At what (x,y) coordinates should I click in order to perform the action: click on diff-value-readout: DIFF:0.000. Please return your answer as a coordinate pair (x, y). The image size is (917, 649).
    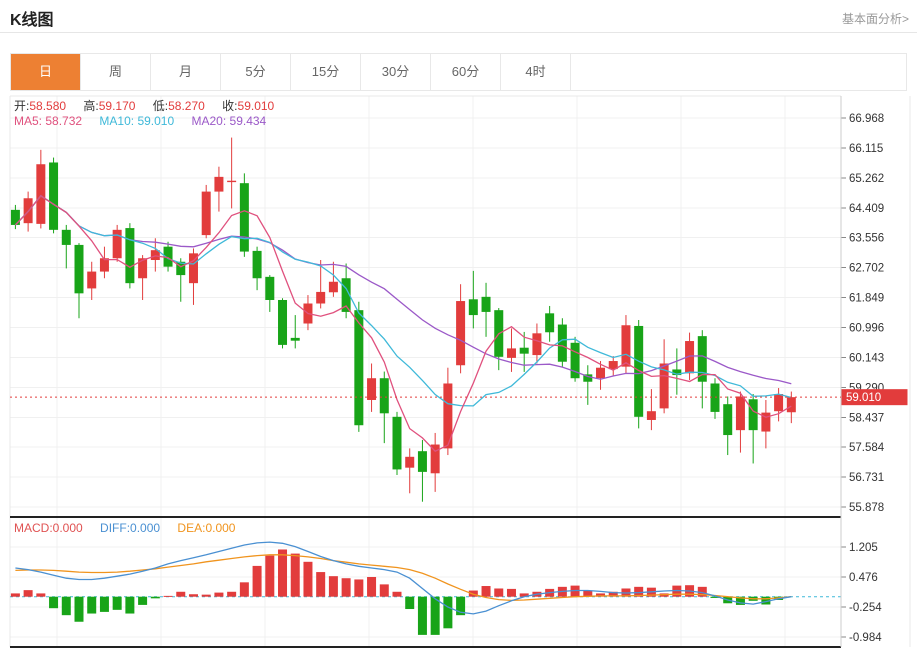
    Looking at the image, I should click on (130, 528).